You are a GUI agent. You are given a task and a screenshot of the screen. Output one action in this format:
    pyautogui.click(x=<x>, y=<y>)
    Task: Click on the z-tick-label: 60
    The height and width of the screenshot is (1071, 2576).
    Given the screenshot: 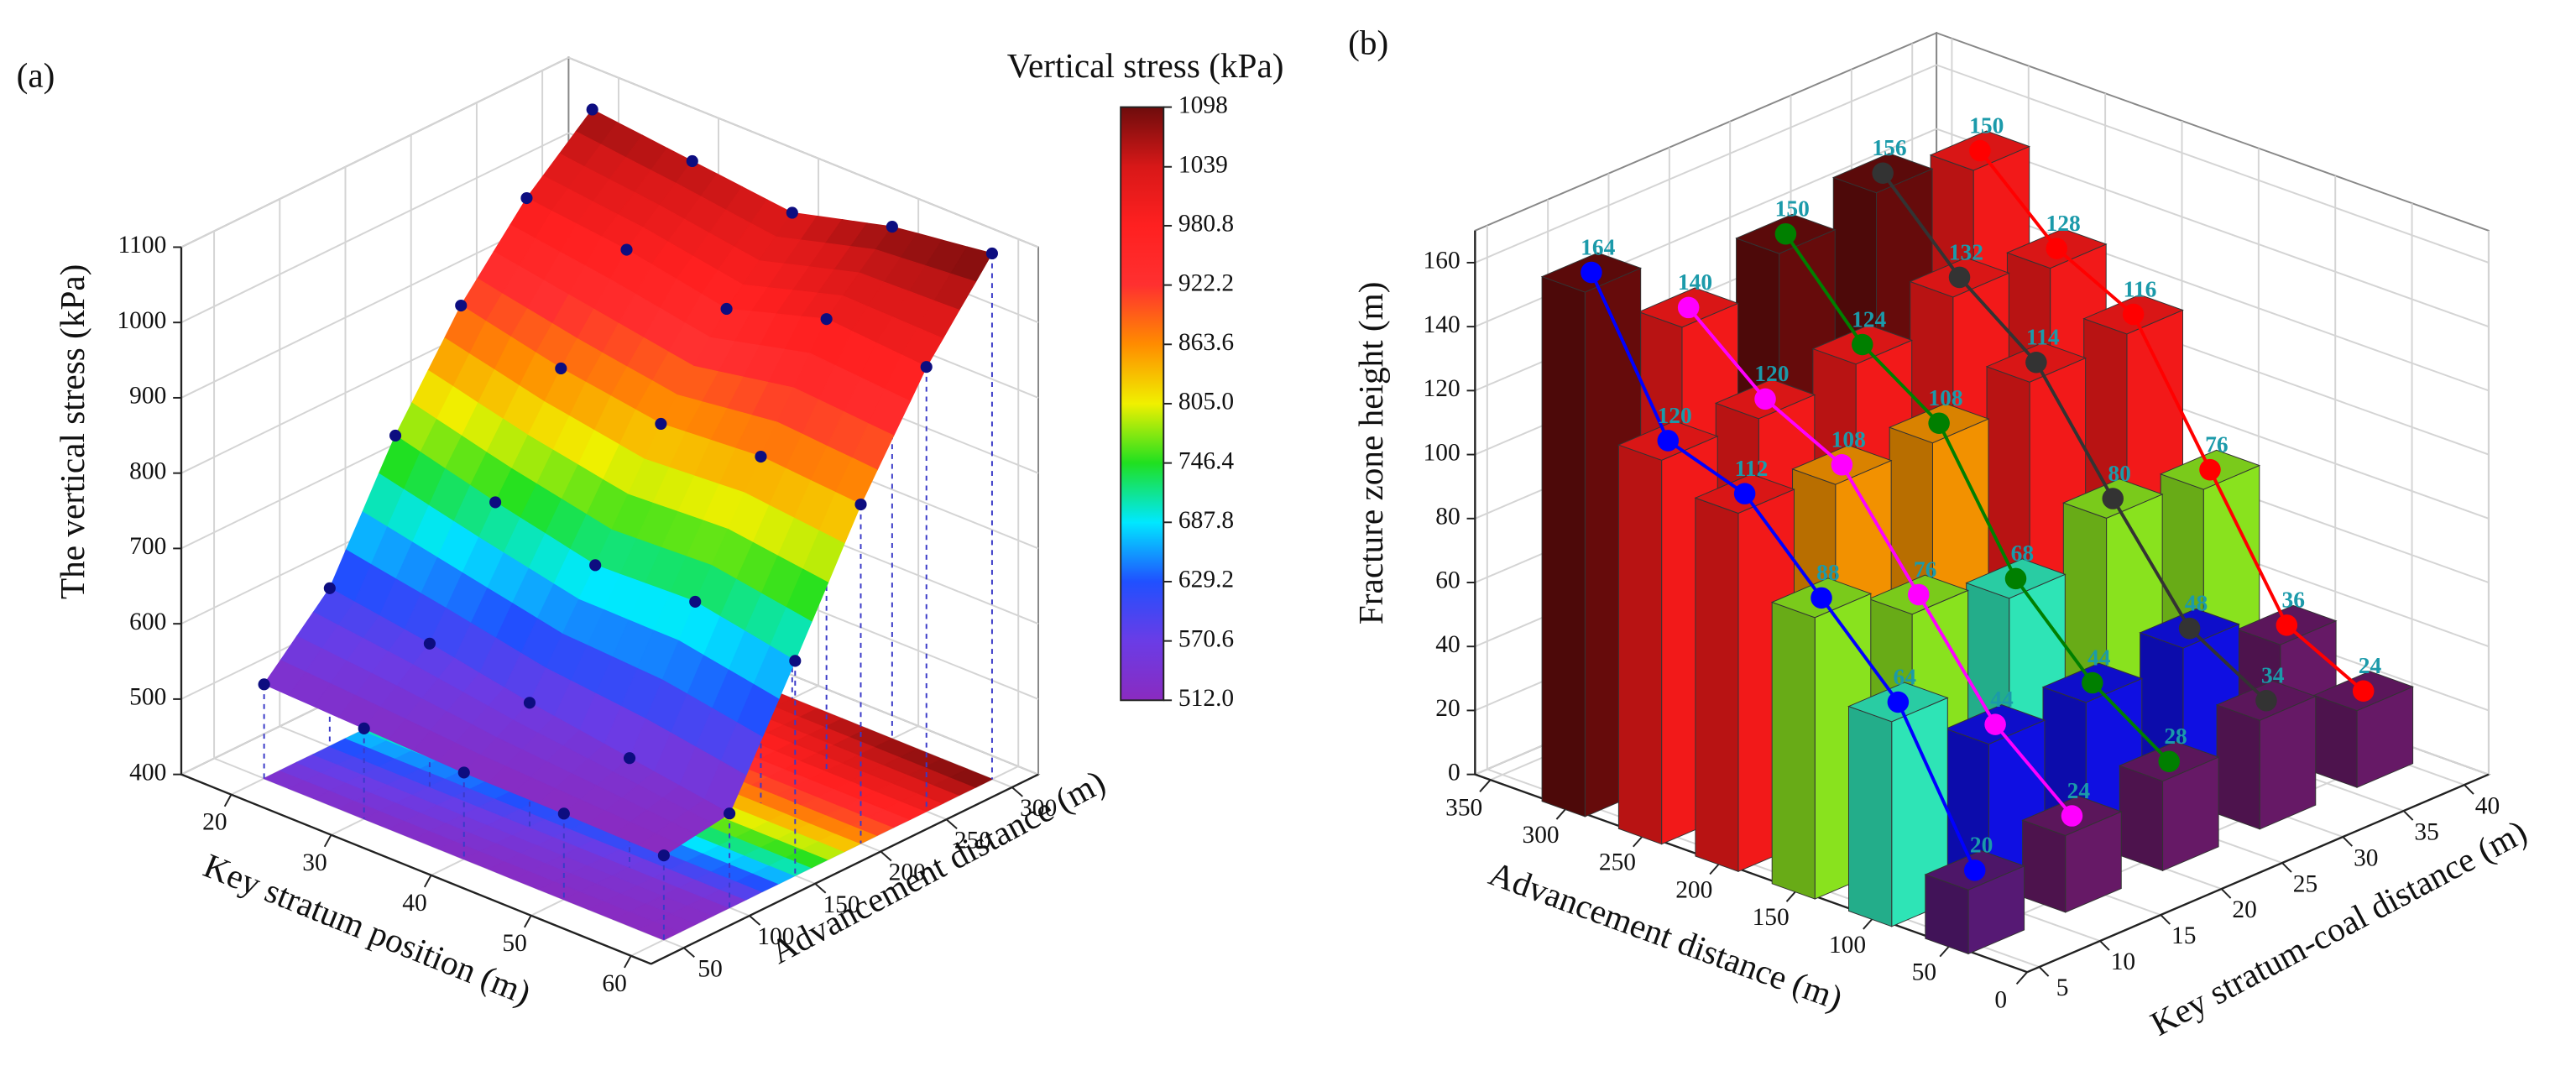 What is the action you would take?
    pyautogui.click(x=1447, y=580)
    